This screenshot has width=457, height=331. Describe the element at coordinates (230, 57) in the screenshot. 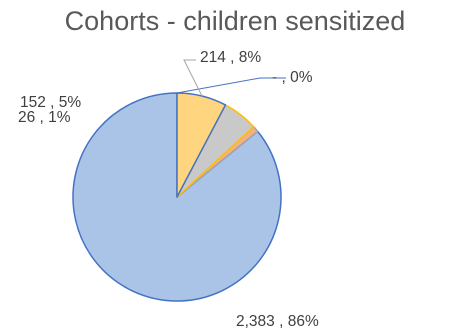

I see `data-label: 214 , 8%` at that location.